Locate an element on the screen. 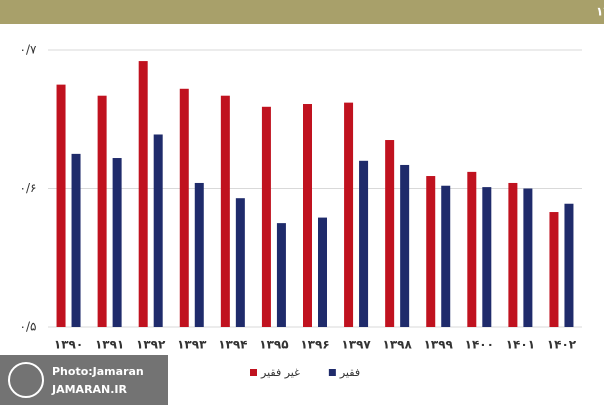 The height and width of the screenshot is (405, 604). x-tick-label: ۱۴۰۱ is located at coordinates (520, 345).